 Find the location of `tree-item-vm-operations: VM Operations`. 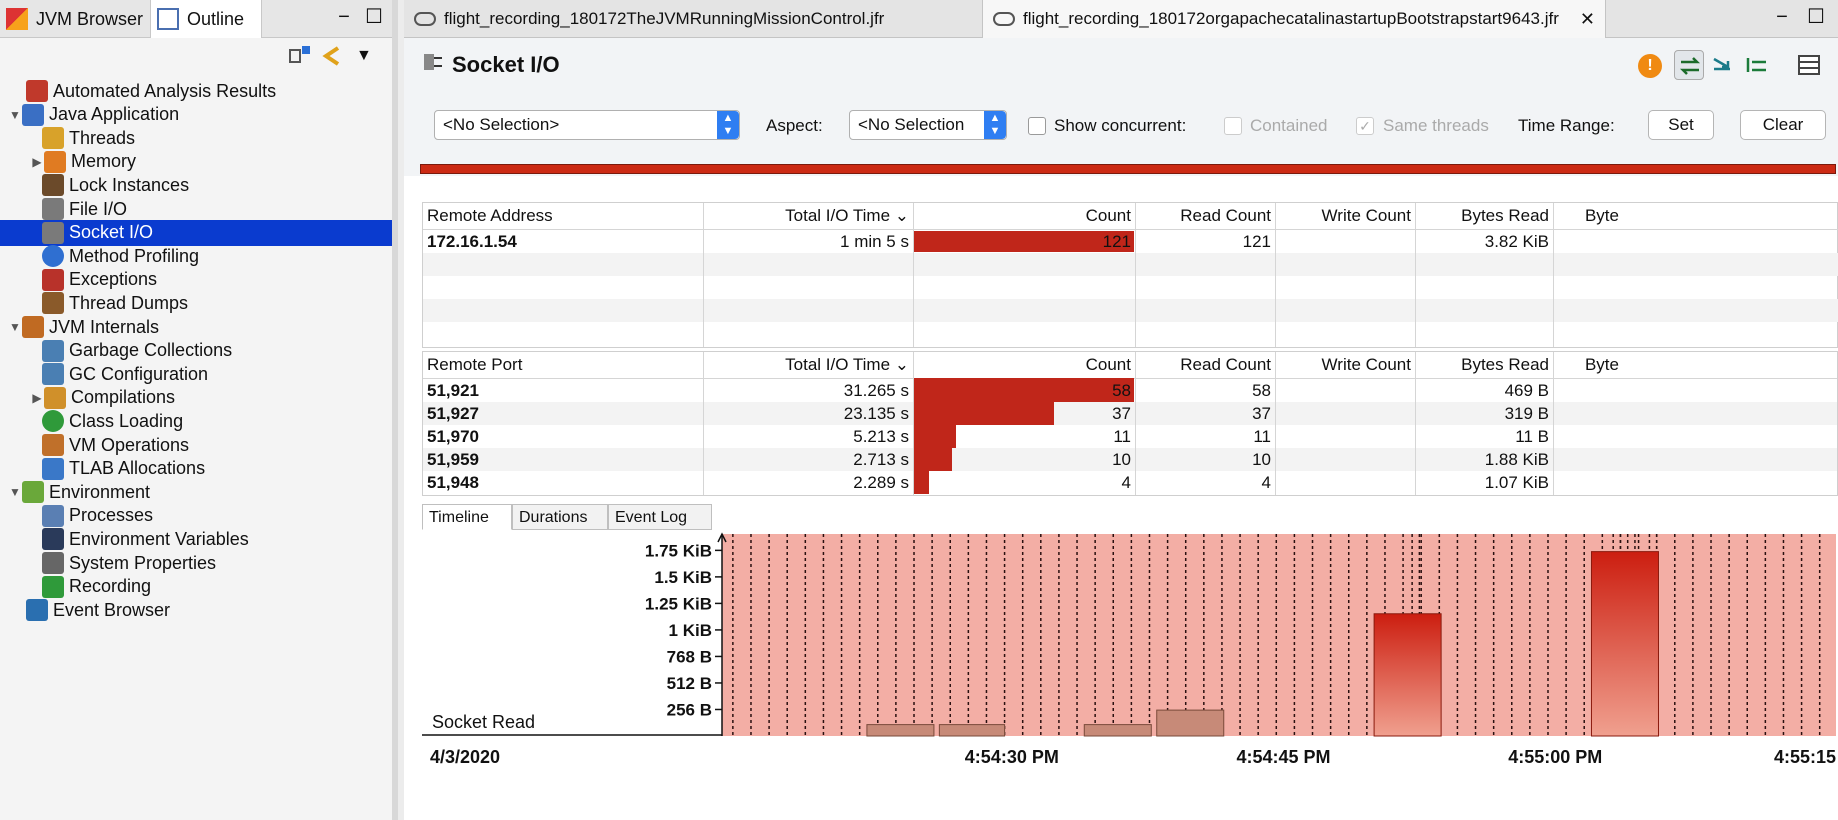

tree-item-vm-operations: VM Operations is located at coordinates (196, 445).